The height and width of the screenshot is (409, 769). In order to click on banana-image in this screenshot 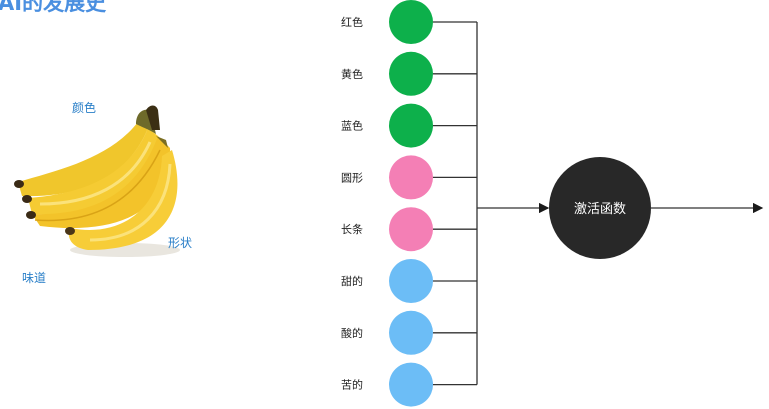, I will do `click(97, 181)`.